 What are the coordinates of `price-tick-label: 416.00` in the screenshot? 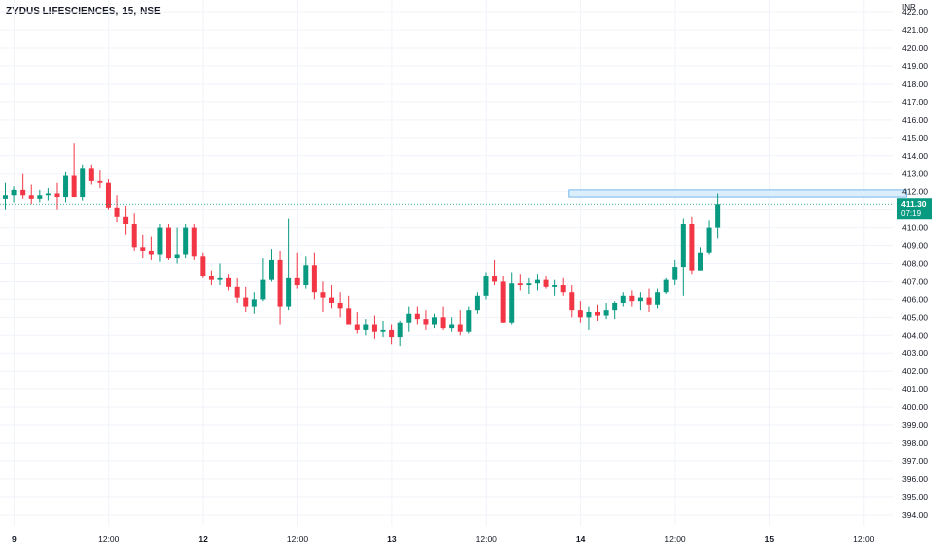 It's located at (915, 120).